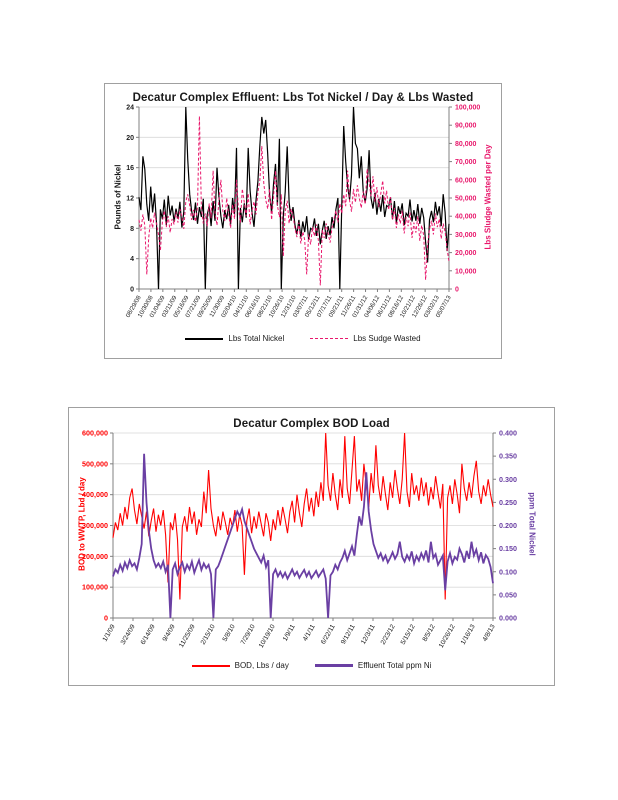  Describe the element at coordinates (187, 636) in the screenshot. I see `x-tick-label: 11/25/09` at that location.